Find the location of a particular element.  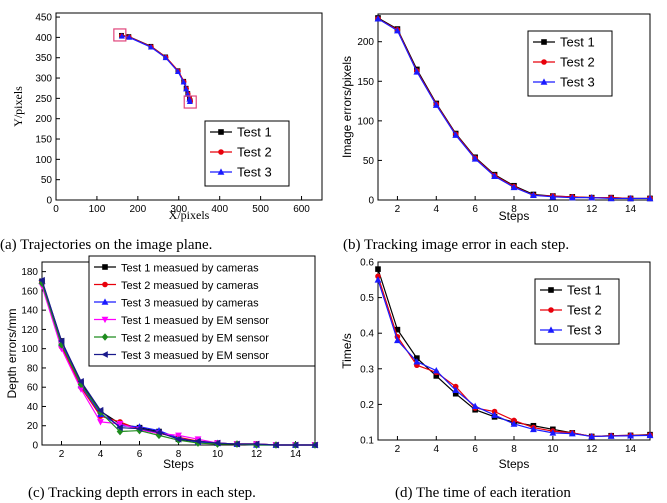

y-tick-label: 250 is located at coordinates (43, 99).